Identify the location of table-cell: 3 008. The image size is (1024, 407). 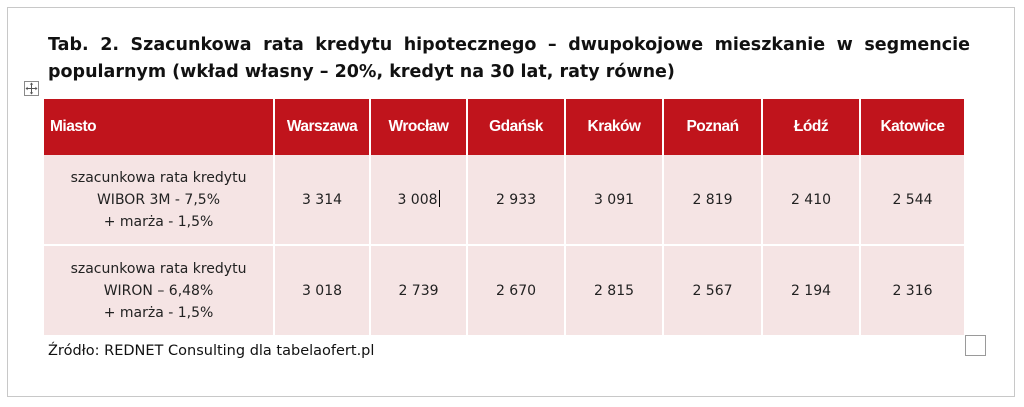
(419, 200).